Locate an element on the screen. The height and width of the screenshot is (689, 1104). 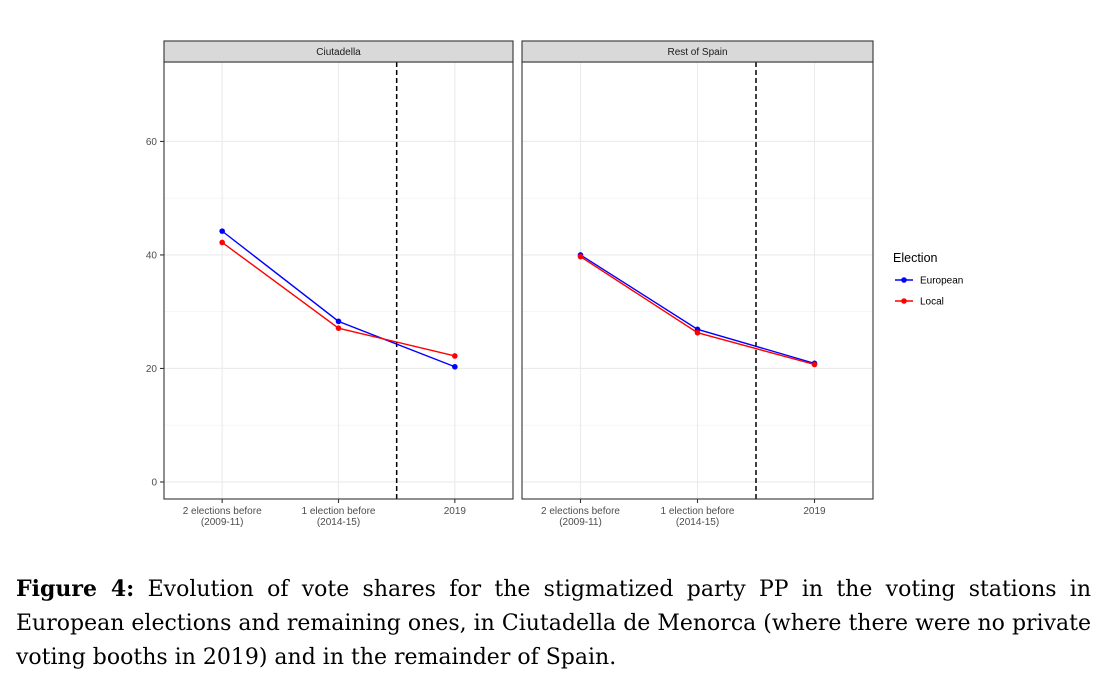
series-european is located at coordinates (338, 299).